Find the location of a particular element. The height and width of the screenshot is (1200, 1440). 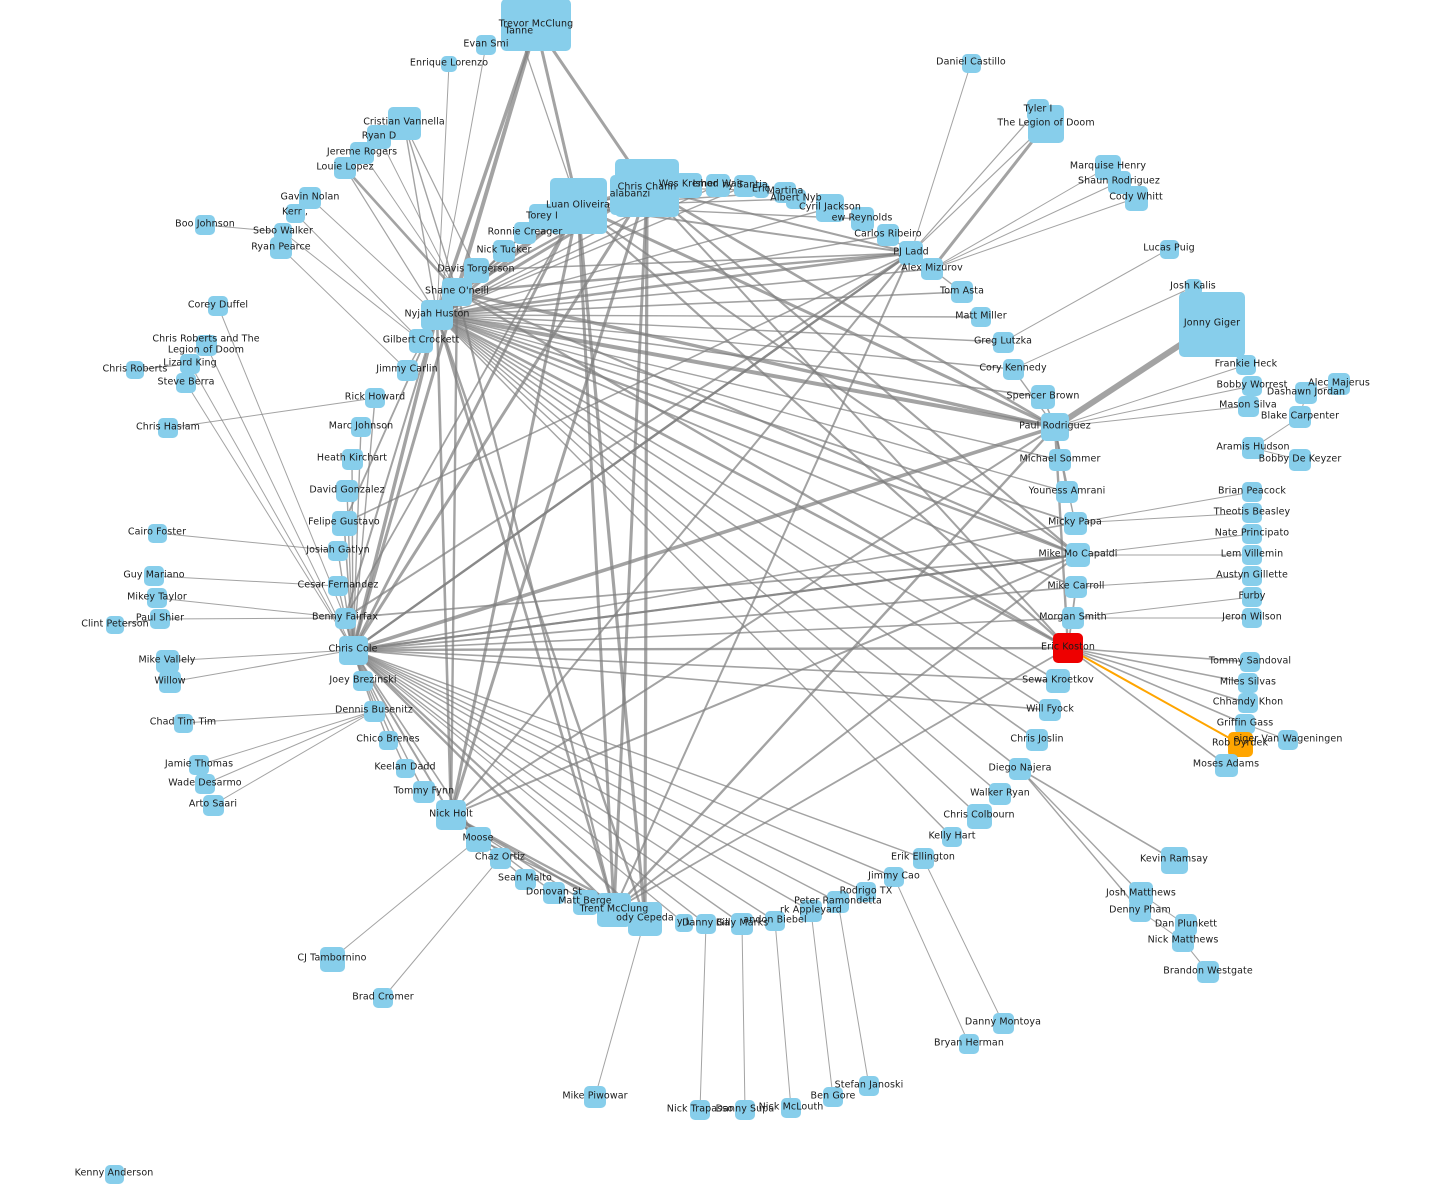

graph-node-miles-silvas is located at coordinates (1248, 683).